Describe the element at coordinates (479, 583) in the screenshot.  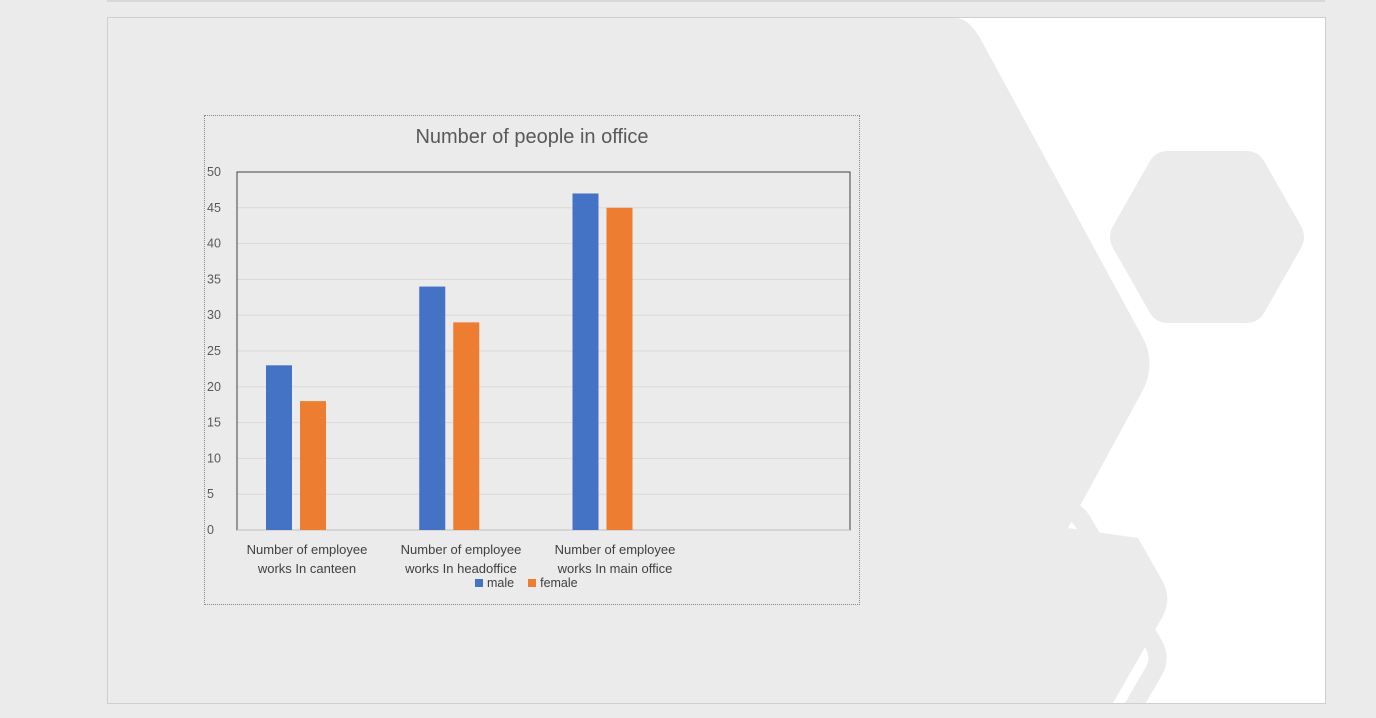
I see `legend-swatch-male` at that location.